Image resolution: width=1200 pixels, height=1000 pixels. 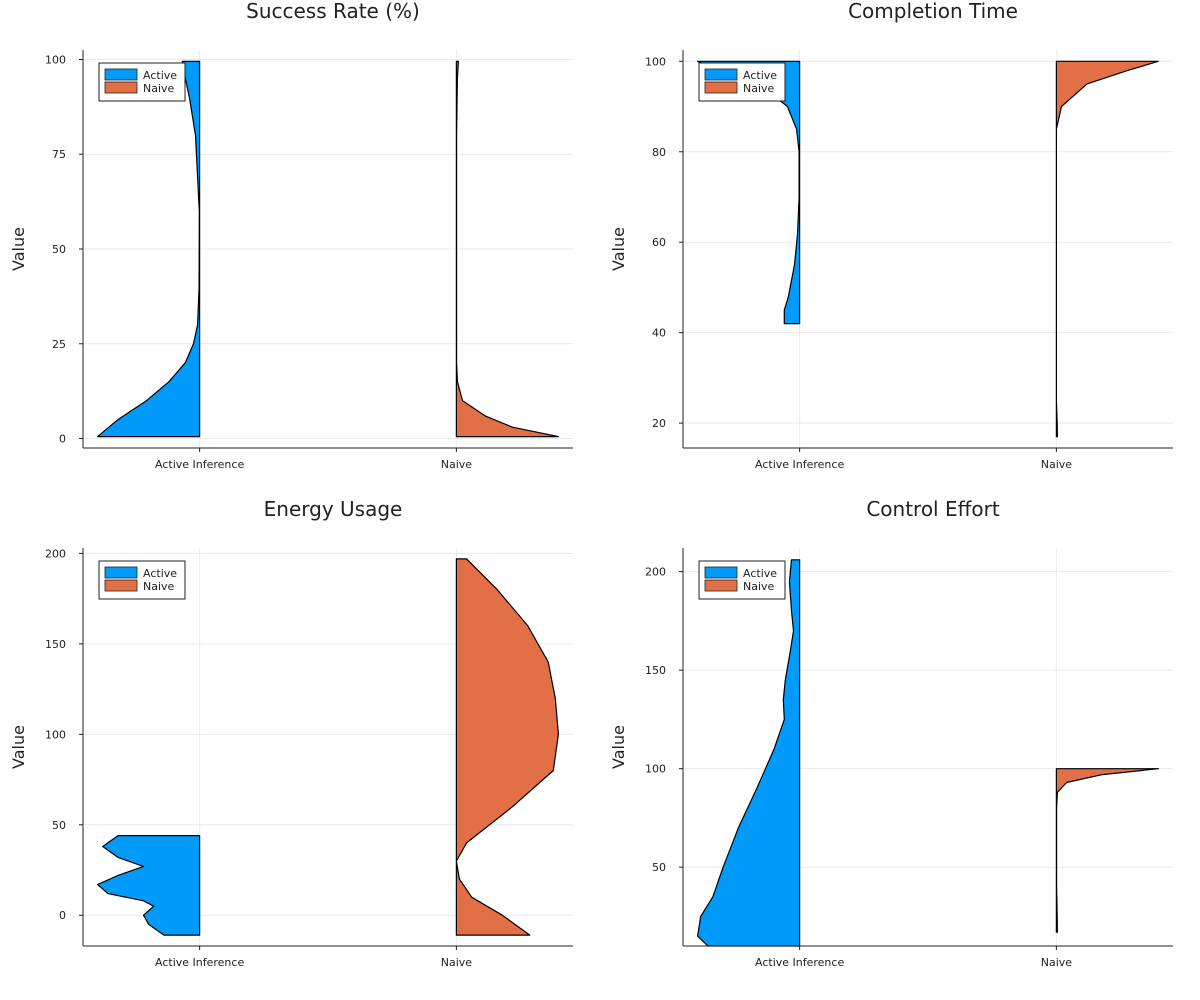 I want to click on y-tick-label: 20, so click(x=659, y=423).